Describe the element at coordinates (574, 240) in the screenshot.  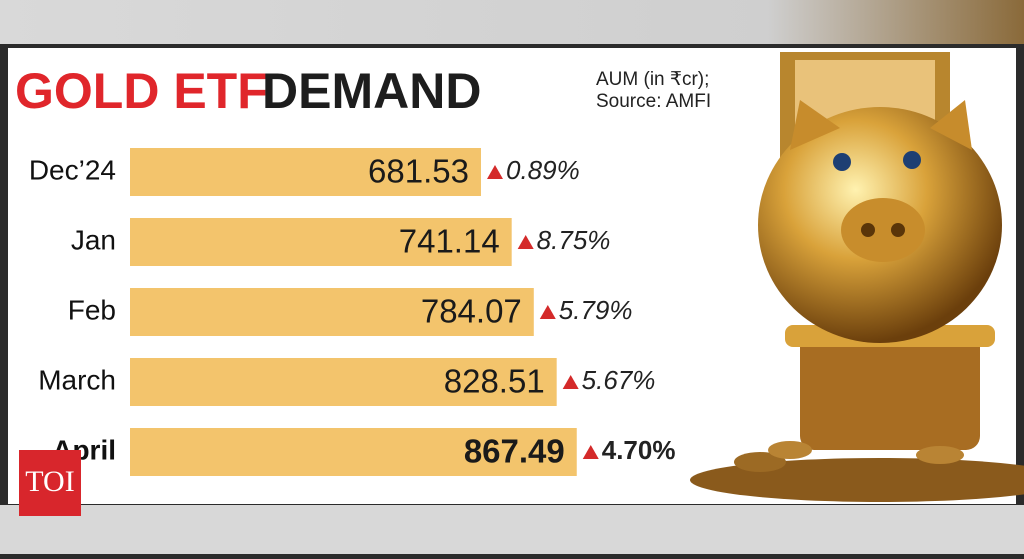
I see `change-label: 8.75%` at that location.